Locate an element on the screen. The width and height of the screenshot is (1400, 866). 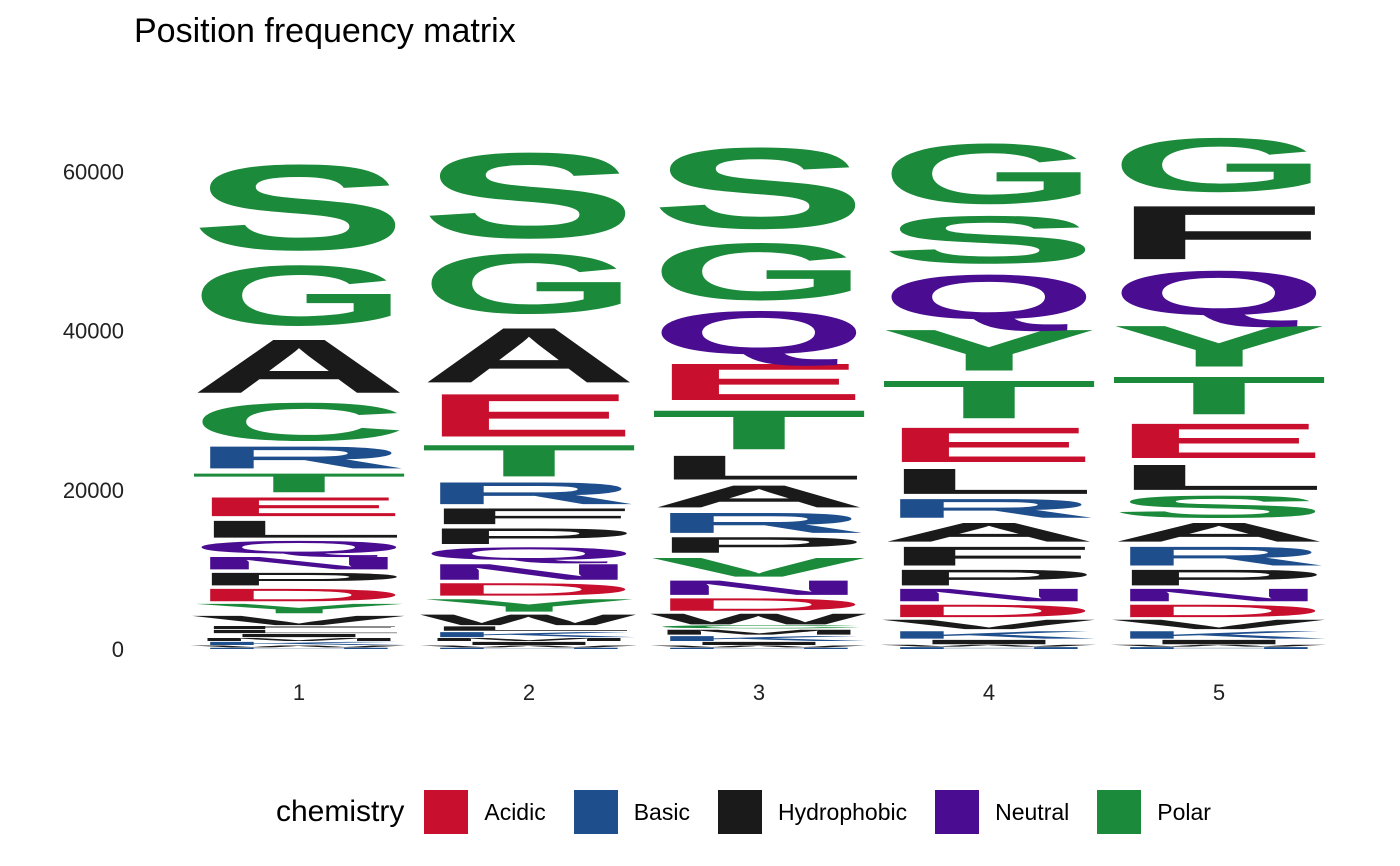
x-tick-label: 4 is located at coordinates (989, 692).